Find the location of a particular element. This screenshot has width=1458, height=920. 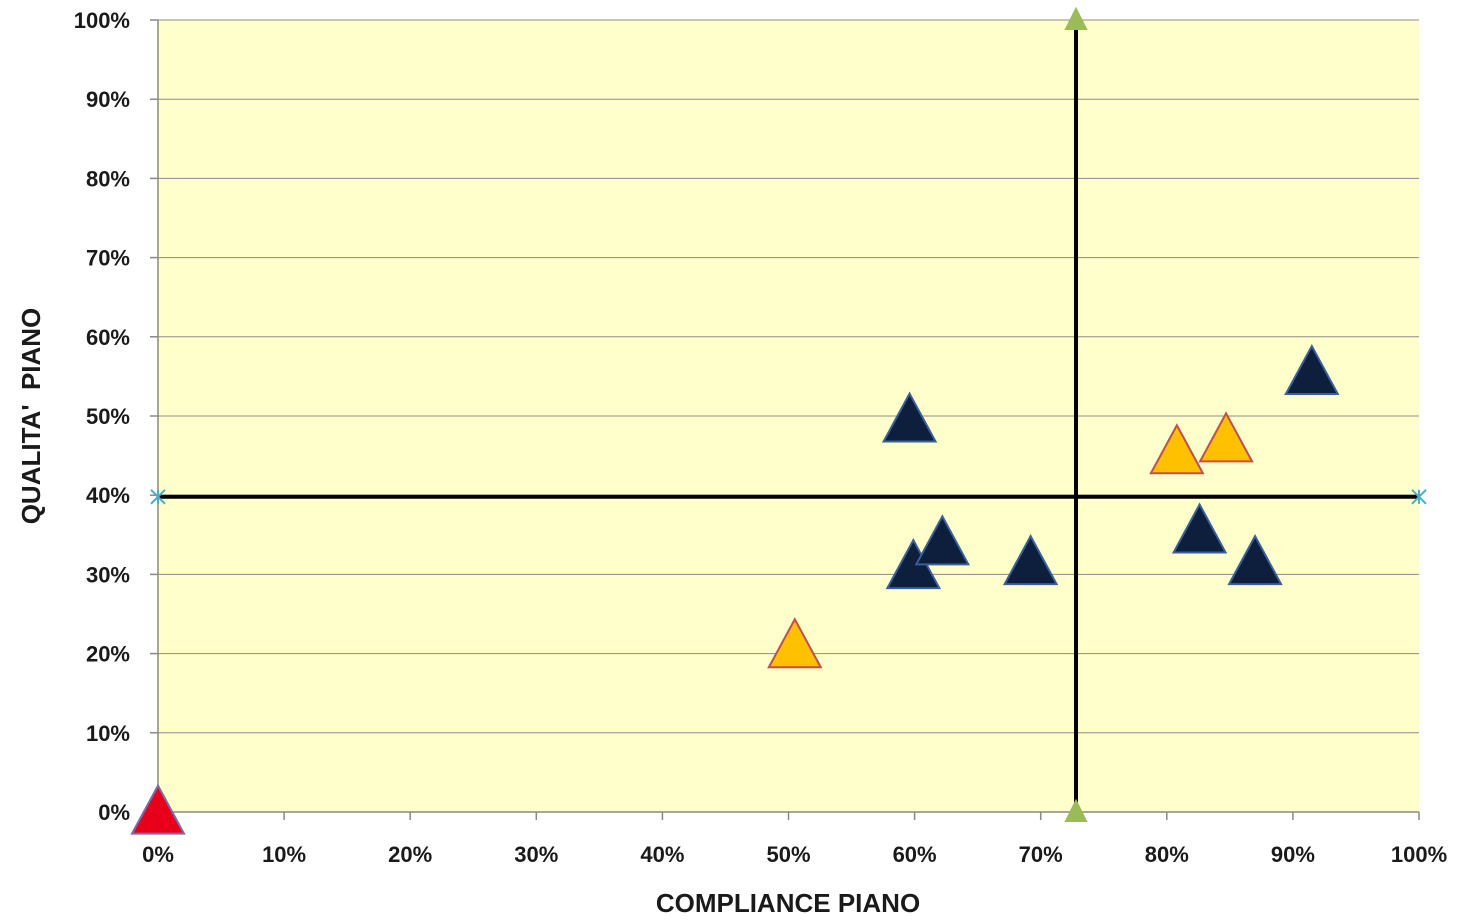

x-axis-title: COMPLIANCE PIANO is located at coordinates (788, 903).